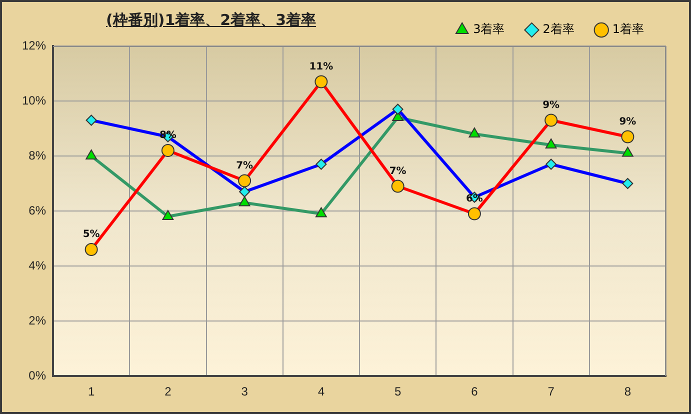  Describe the element at coordinates (37, 320) in the screenshot. I see `y-tick-label: 2%` at that location.